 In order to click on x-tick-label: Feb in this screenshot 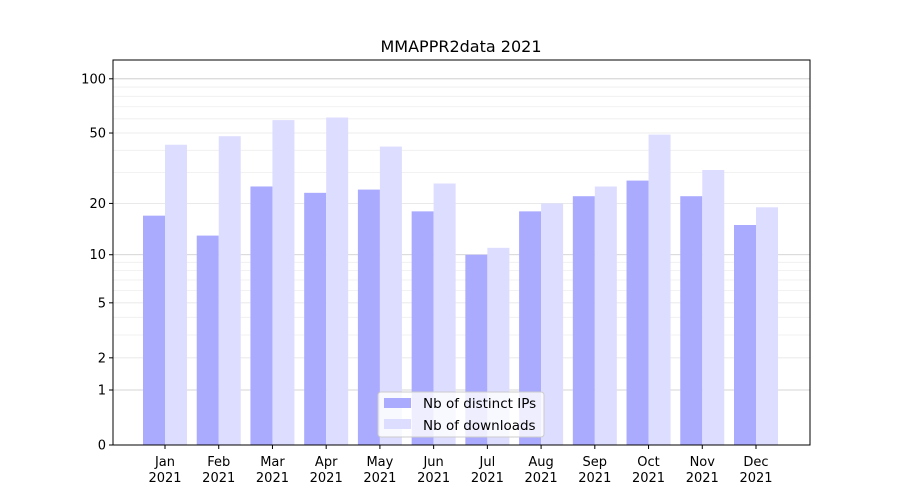, I will do `click(218, 462)`.